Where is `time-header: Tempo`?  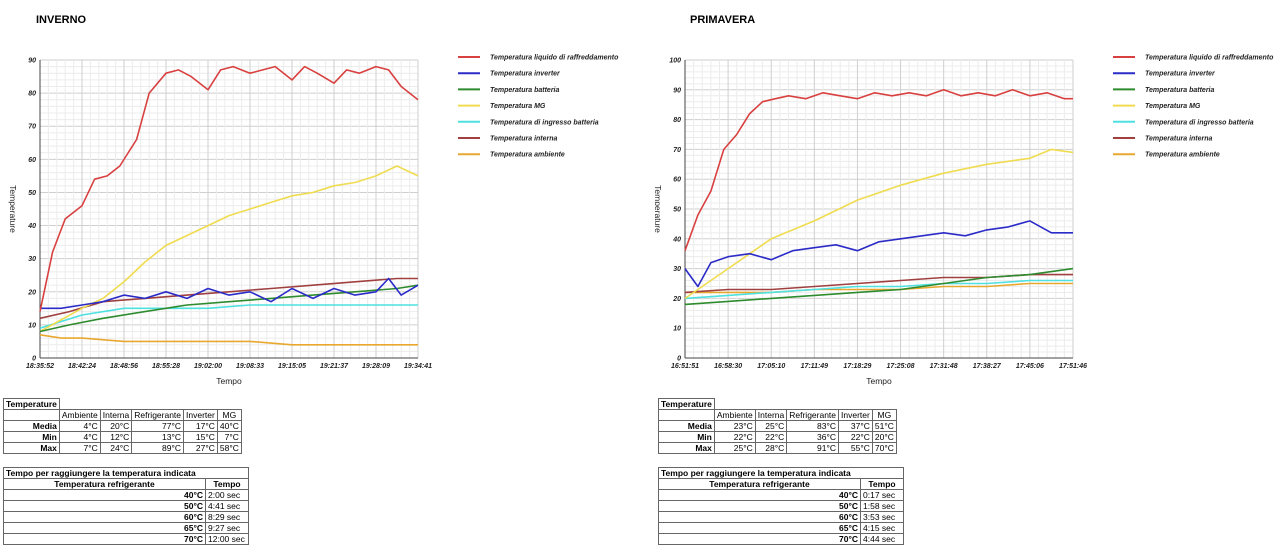 time-header: Tempo is located at coordinates (882, 484).